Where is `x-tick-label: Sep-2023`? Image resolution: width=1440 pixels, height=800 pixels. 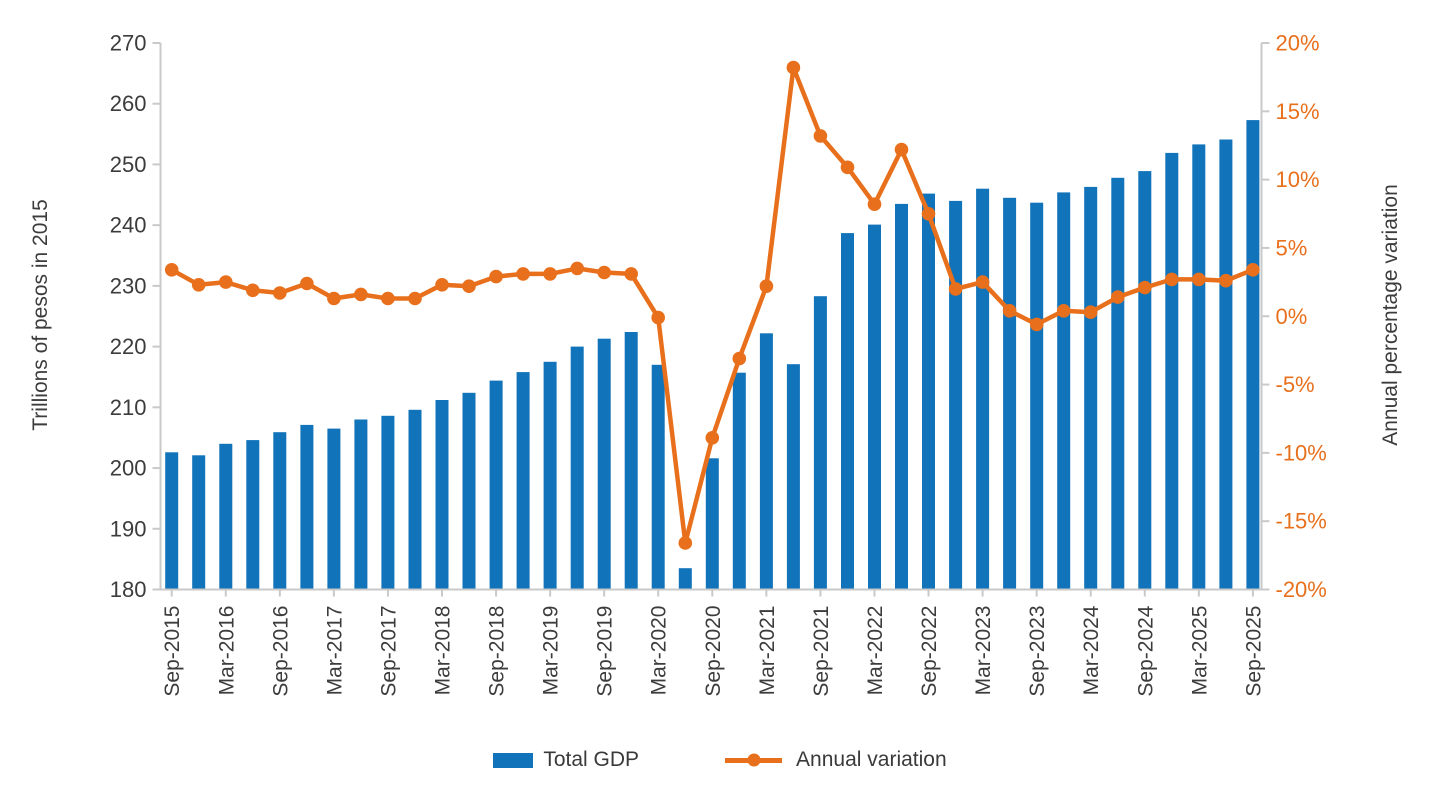
x-tick-label: Sep-2023 is located at coordinates (1037, 651).